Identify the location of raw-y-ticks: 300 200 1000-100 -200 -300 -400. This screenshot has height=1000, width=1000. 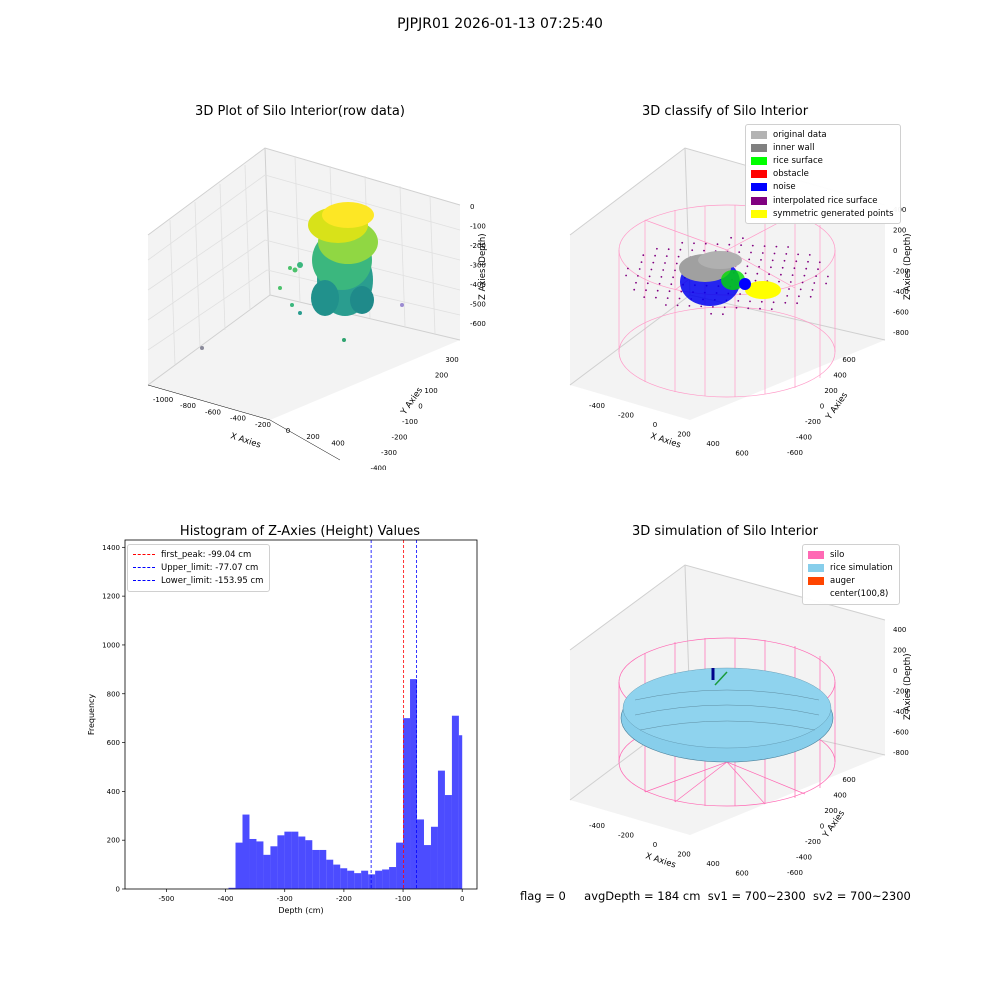
(415, 413).